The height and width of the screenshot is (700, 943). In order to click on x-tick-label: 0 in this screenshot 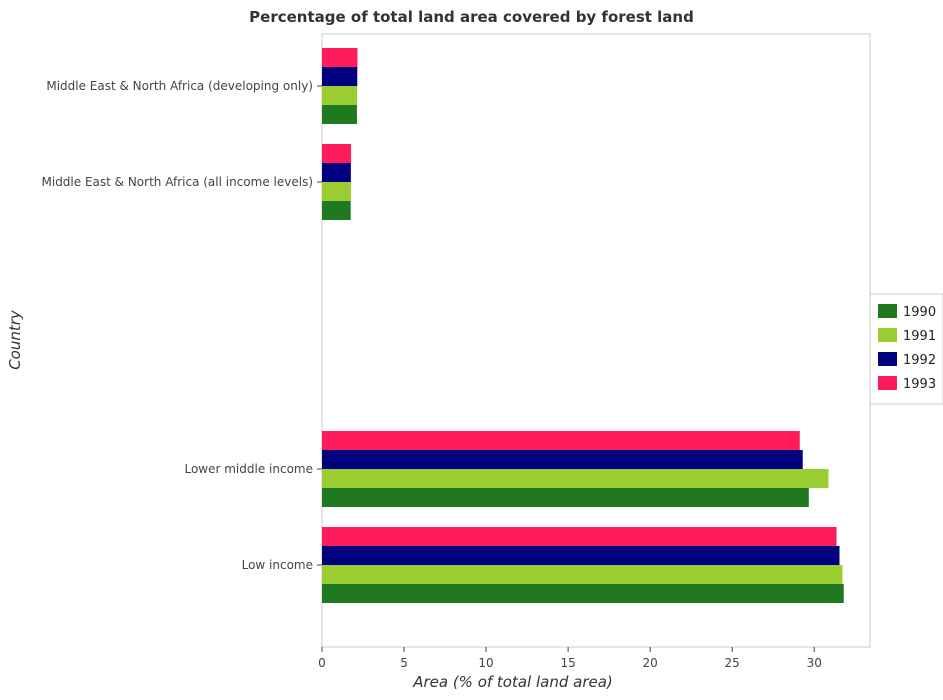, I will do `click(322, 663)`.